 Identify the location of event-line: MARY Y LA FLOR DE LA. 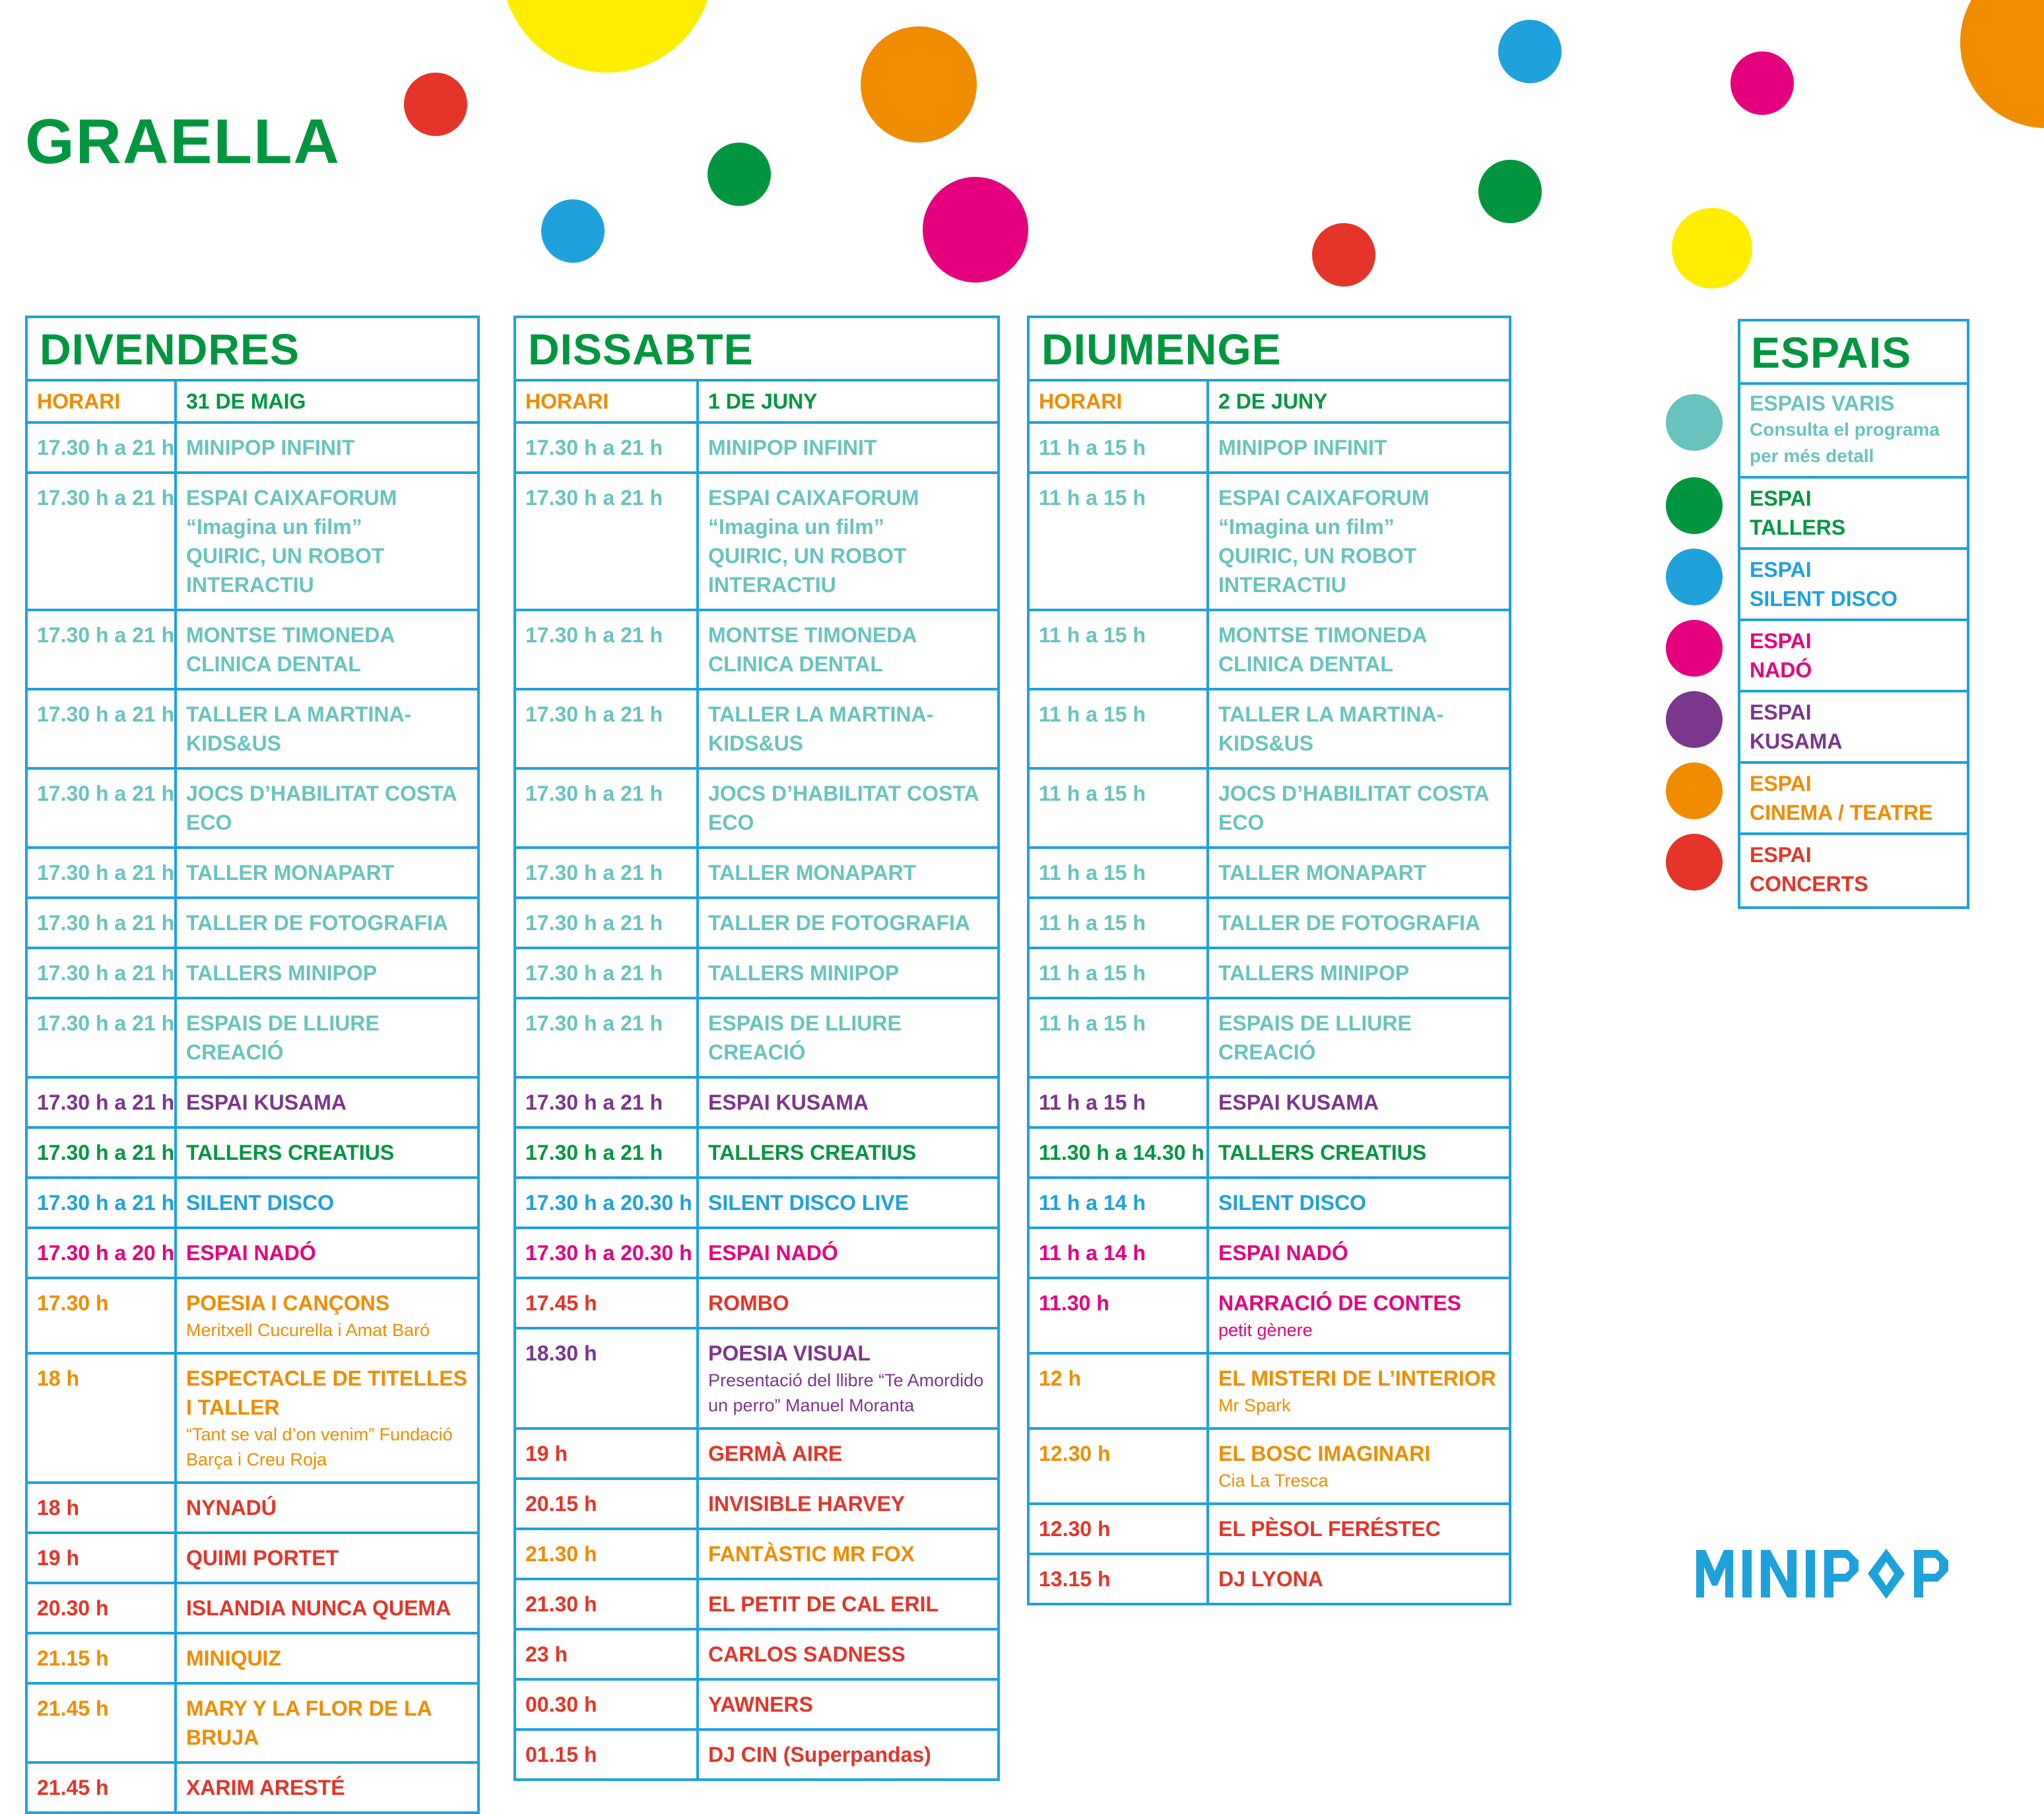
(309, 1708).